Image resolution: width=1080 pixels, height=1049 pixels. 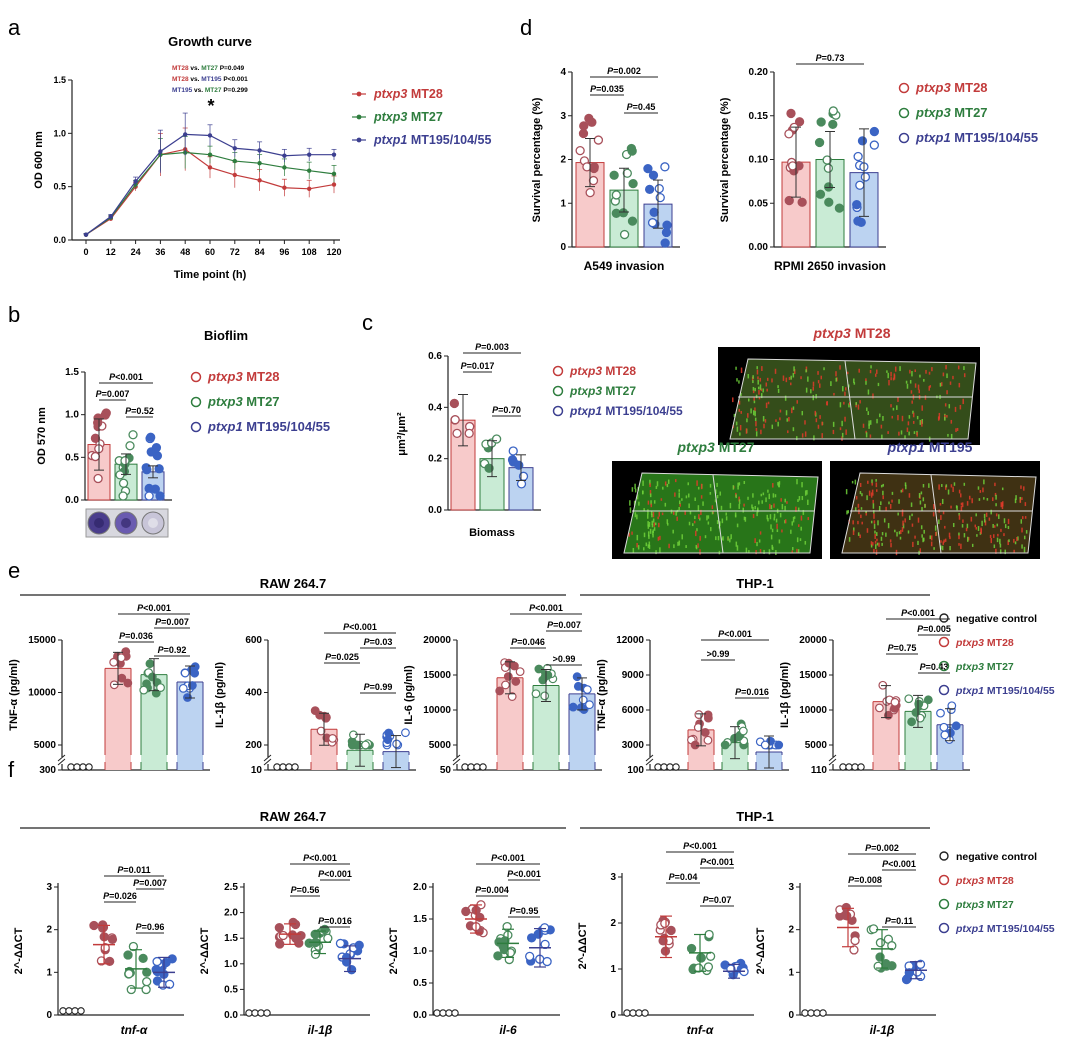 I want to click on legend-c-mt195-strain: MT195/104/55, so click(x=644, y=411).